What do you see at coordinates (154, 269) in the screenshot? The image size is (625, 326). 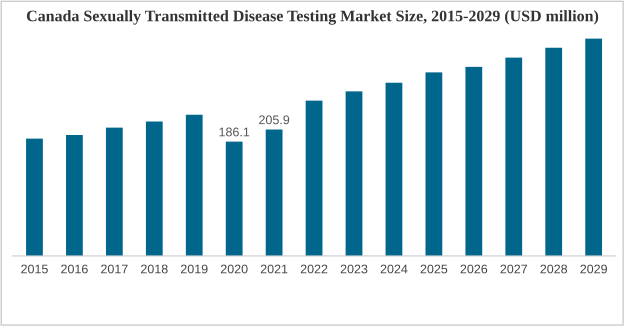 I see `x-tick-label: 2018` at bounding box center [154, 269].